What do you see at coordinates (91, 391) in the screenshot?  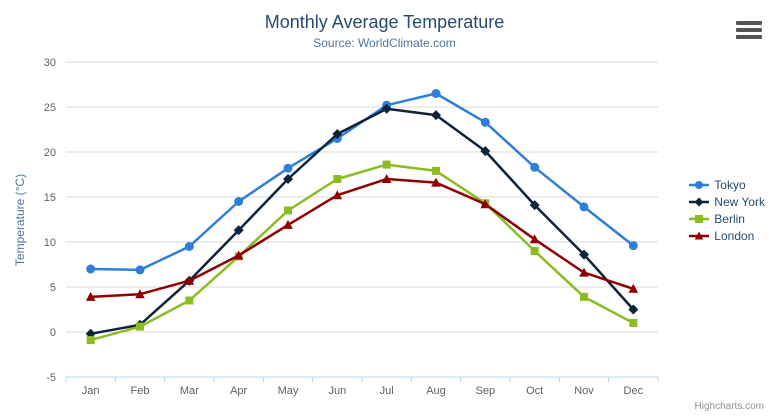 I see `x-axis-label: Jan` at bounding box center [91, 391].